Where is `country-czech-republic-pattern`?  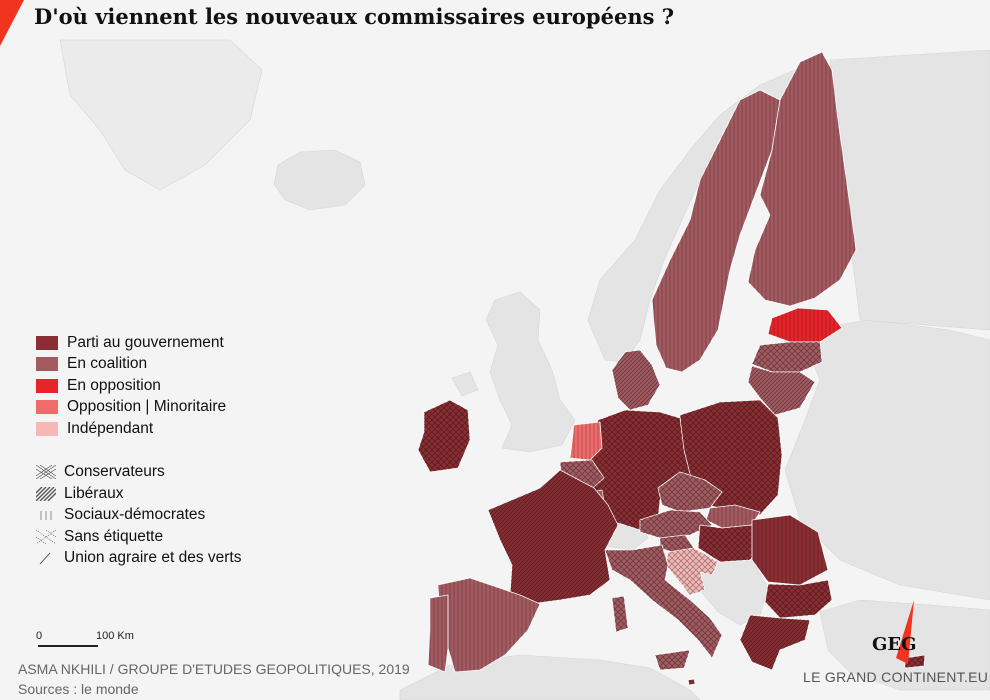
country-czech-republic-pattern is located at coordinates (690, 492).